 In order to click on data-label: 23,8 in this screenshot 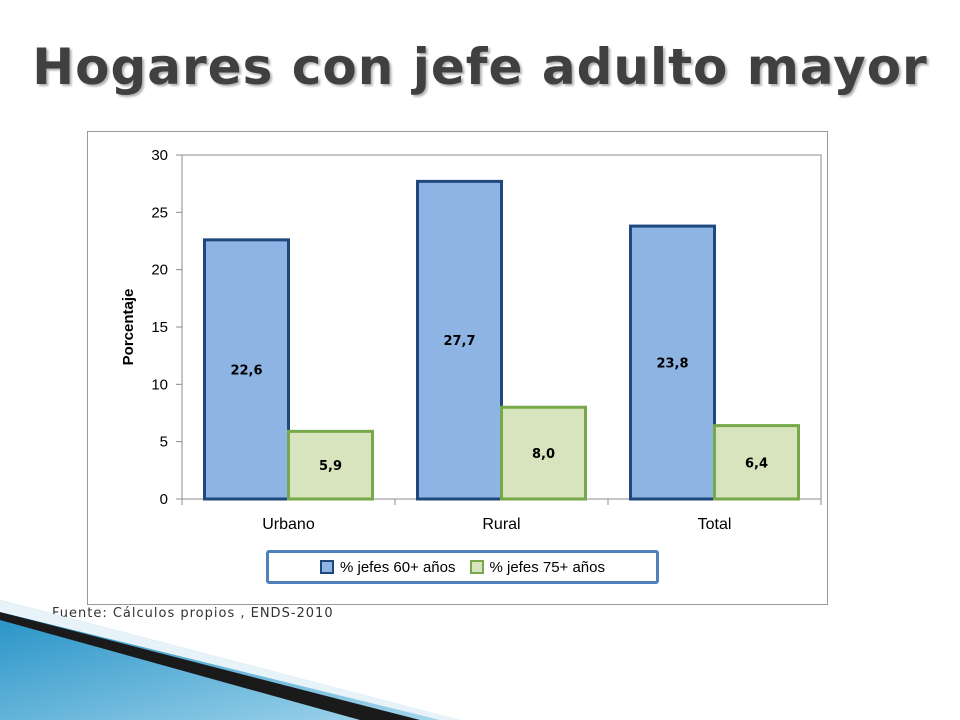, I will do `click(672, 364)`.